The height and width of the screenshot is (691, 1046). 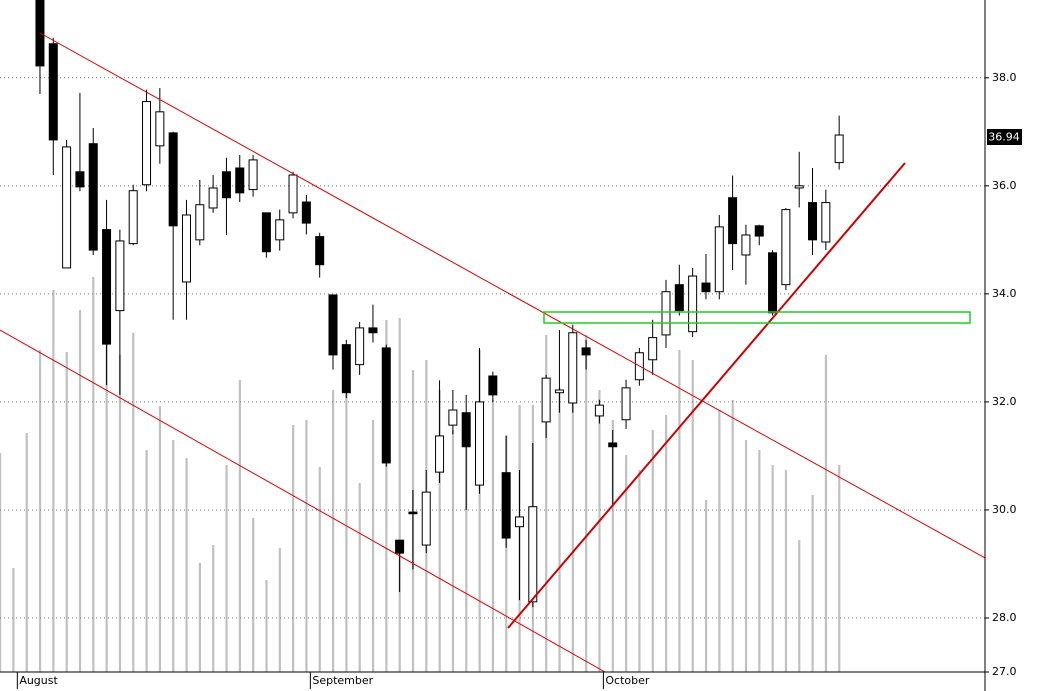 What do you see at coordinates (1004, 671) in the screenshot?
I see `y-tick-label: 27.0` at bounding box center [1004, 671].